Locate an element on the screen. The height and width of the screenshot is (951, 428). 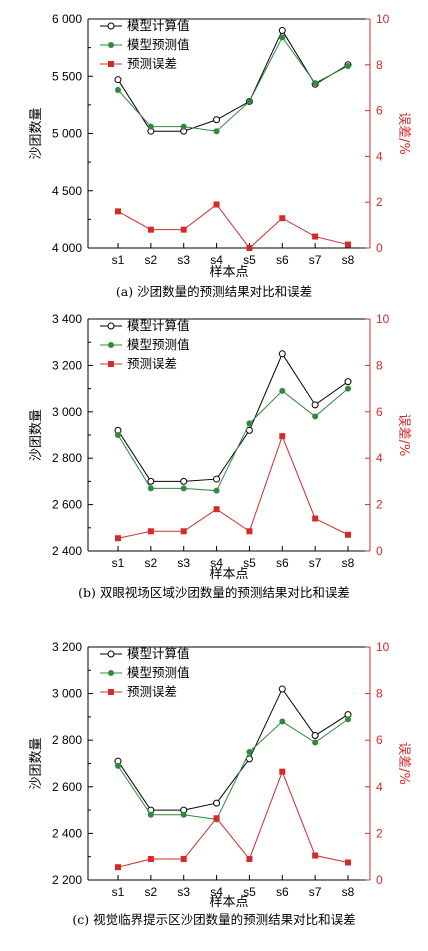
y-axis-right-title: 误差/% is located at coordinates (403, 763).